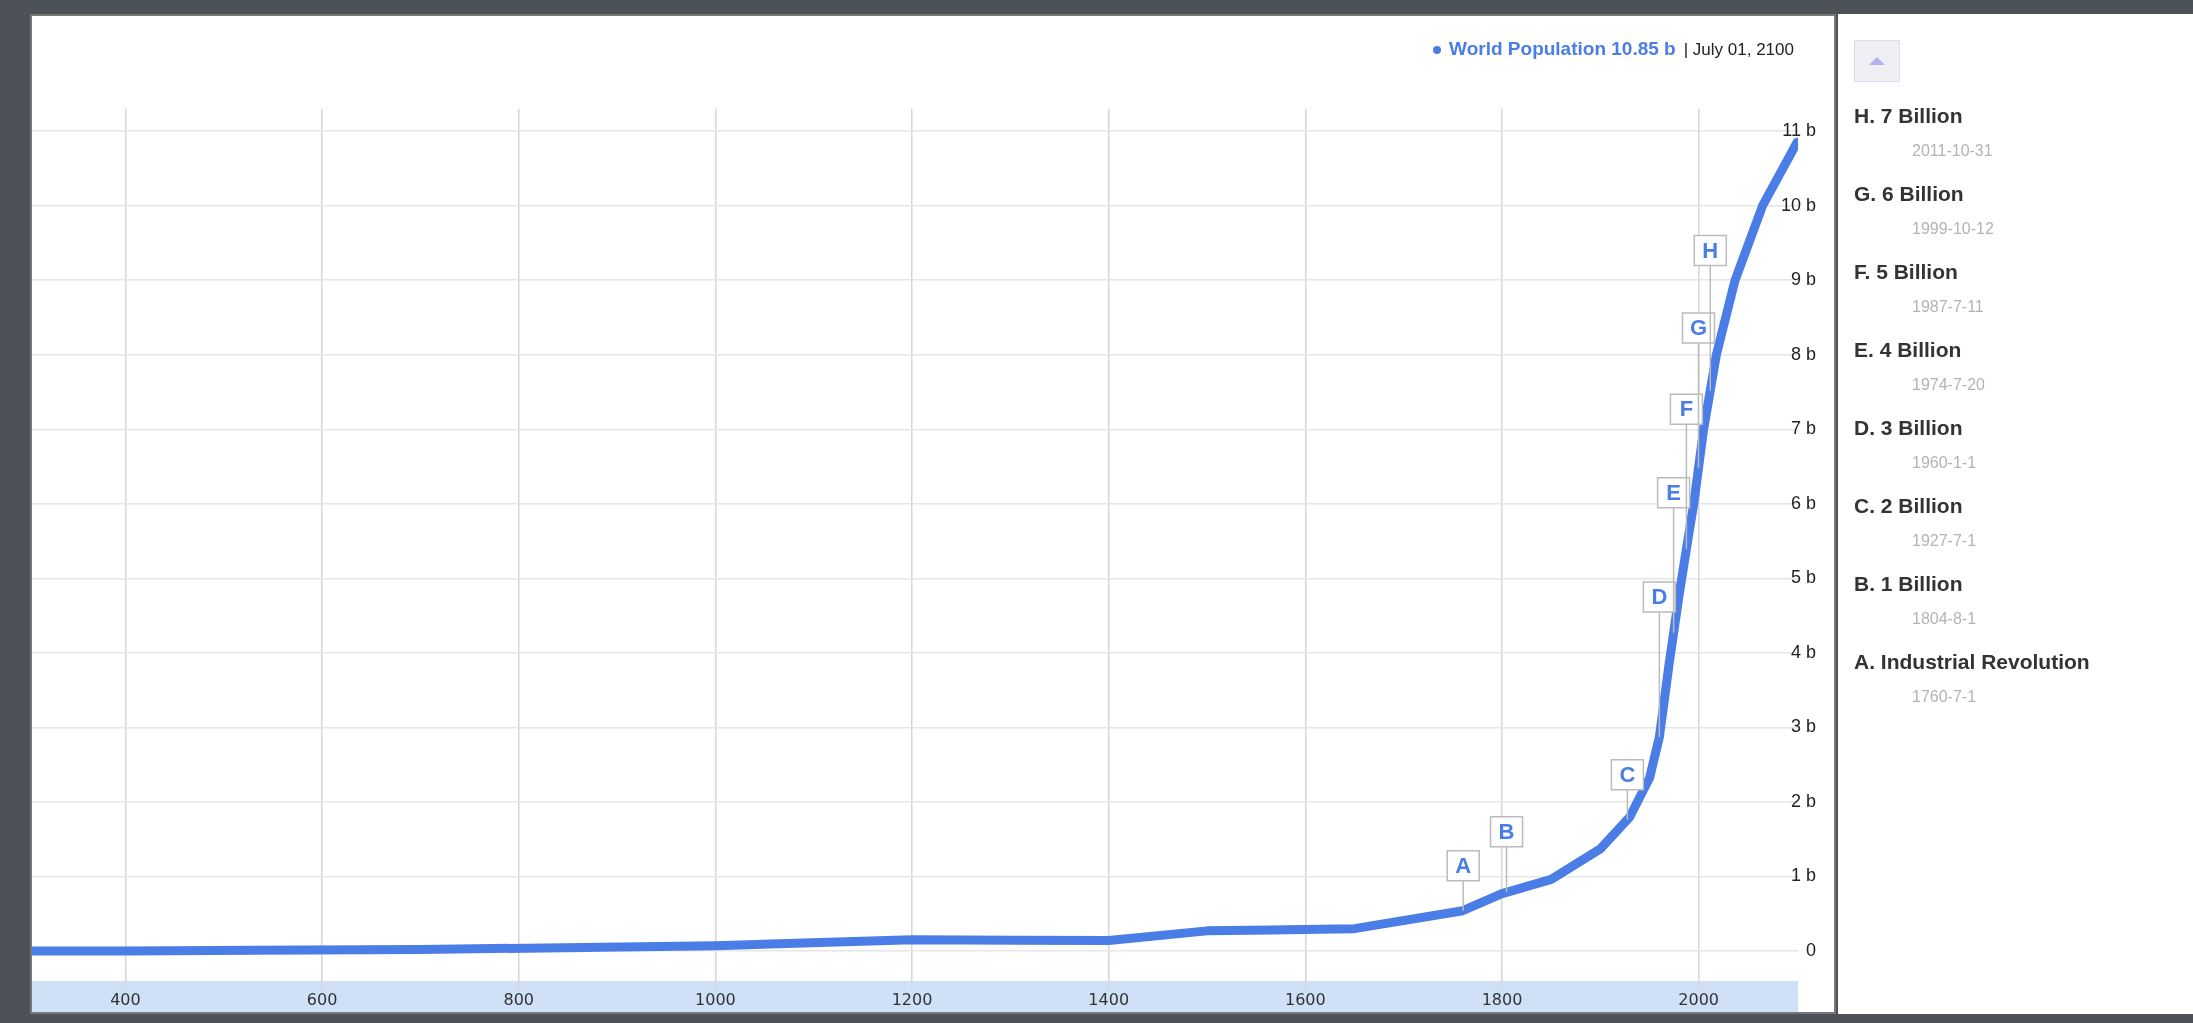  I want to click on annotation: B, so click(1506, 831).